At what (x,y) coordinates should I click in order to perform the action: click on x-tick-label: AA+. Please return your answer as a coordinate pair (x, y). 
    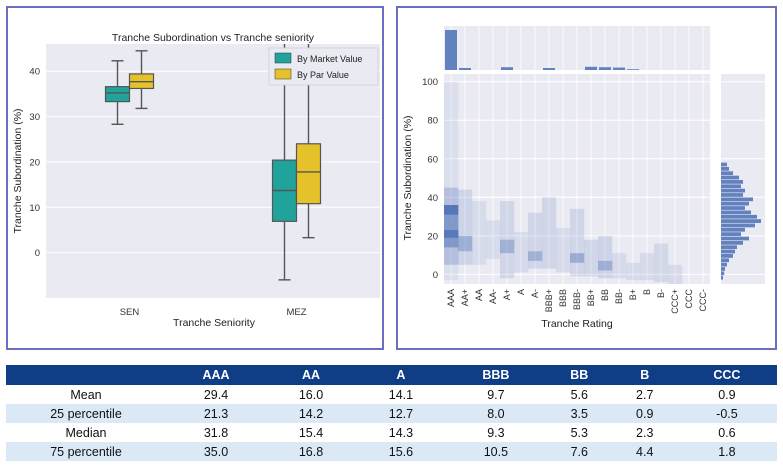
    Looking at the image, I should click on (465, 297).